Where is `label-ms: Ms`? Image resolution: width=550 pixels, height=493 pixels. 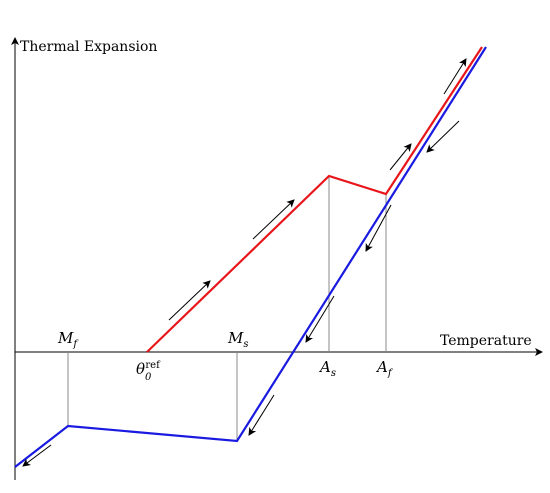 label-ms: Ms is located at coordinates (238, 339).